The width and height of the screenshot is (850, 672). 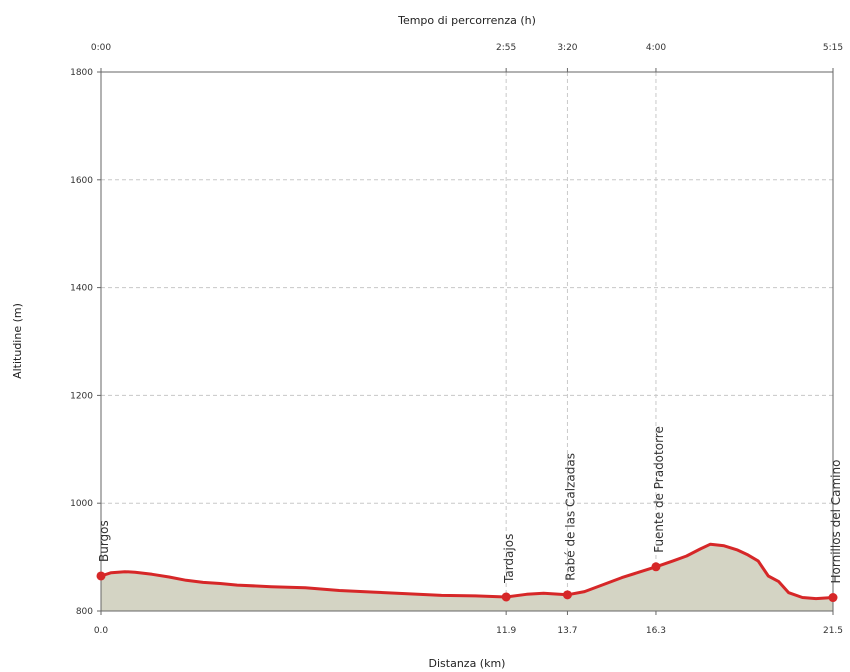 What do you see at coordinates (81, 73) in the screenshot?
I see `y-tick-label: 1800` at bounding box center [81, 73].